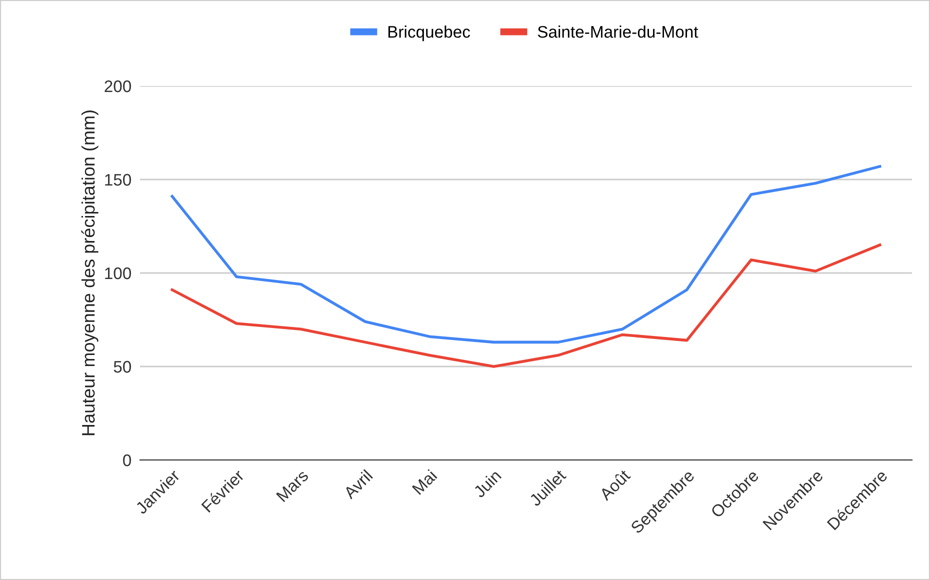 This screenshot has height=580, width=930. I want to click on y-tick-label: 50, so click(123, 366).